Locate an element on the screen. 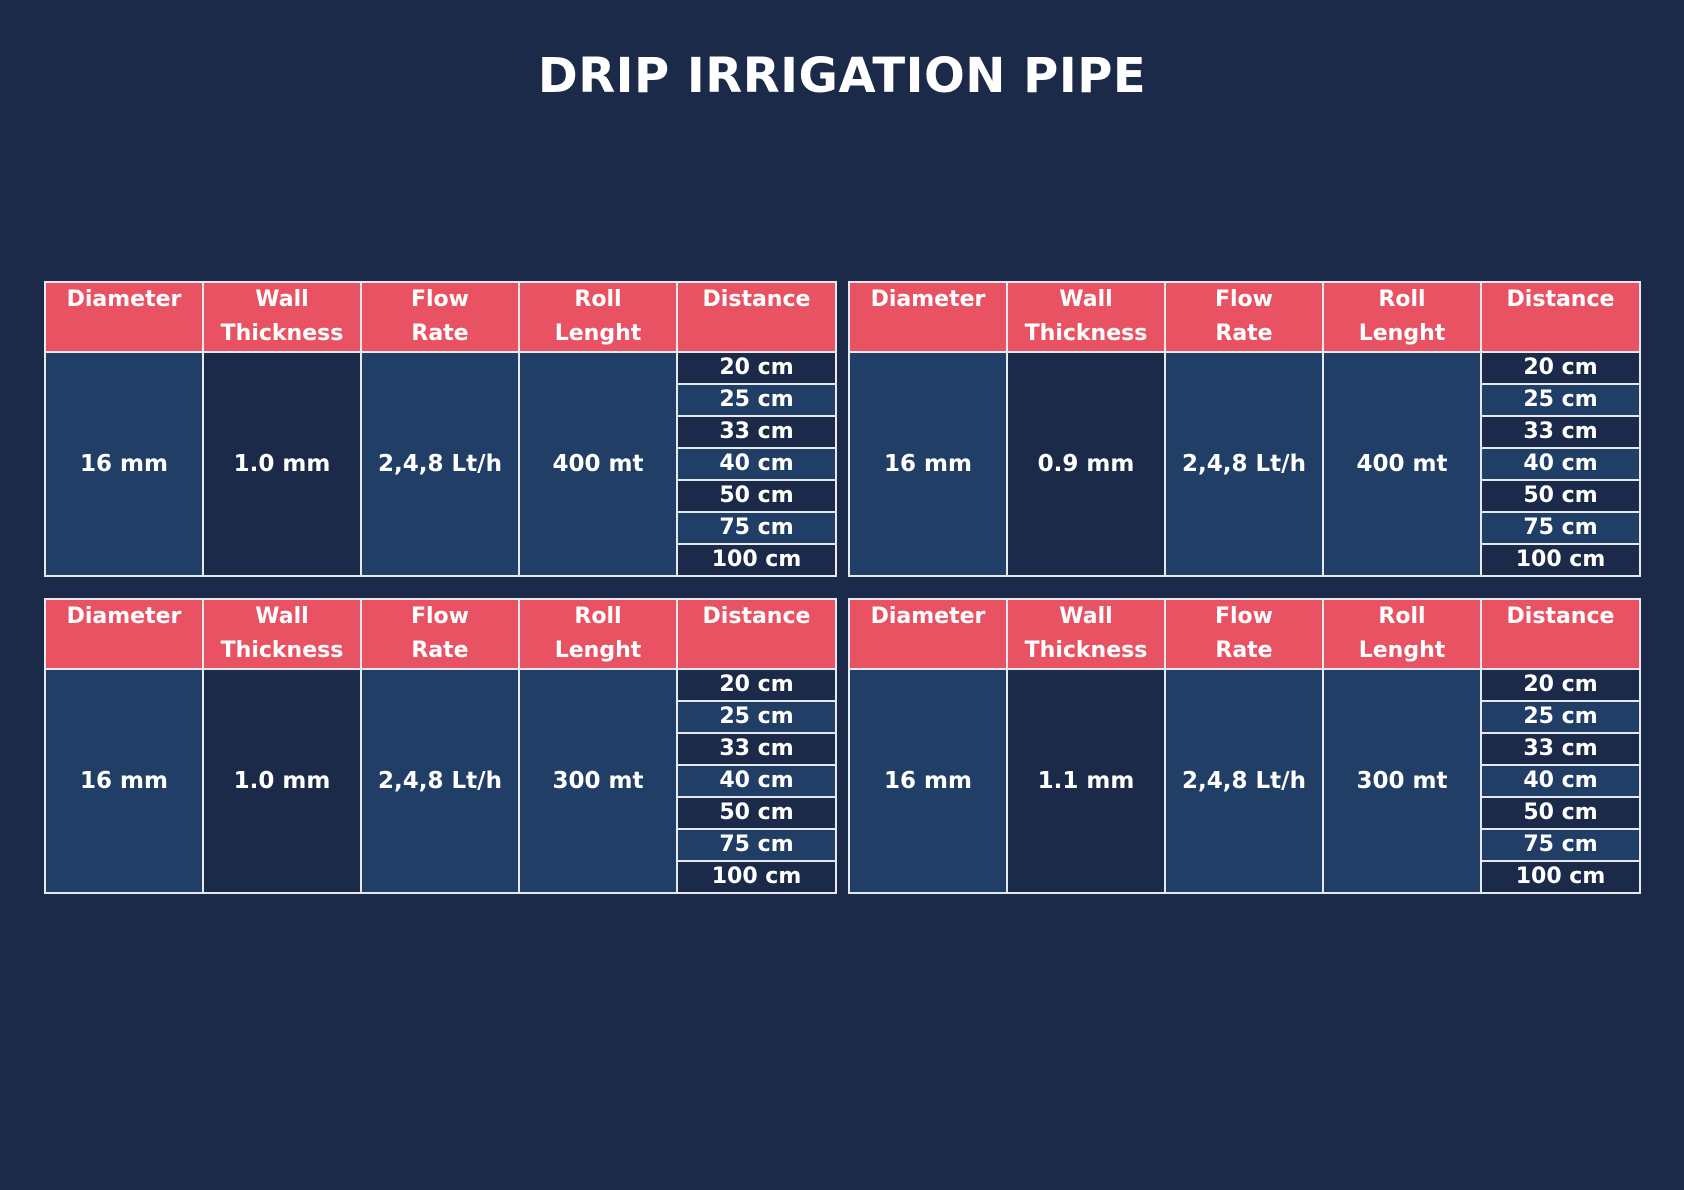 Image resolution: width=1684 pixels, height=1190 pixels. cell-wall-thickness: 1.1 mm is located at coordinates (1086, 781).